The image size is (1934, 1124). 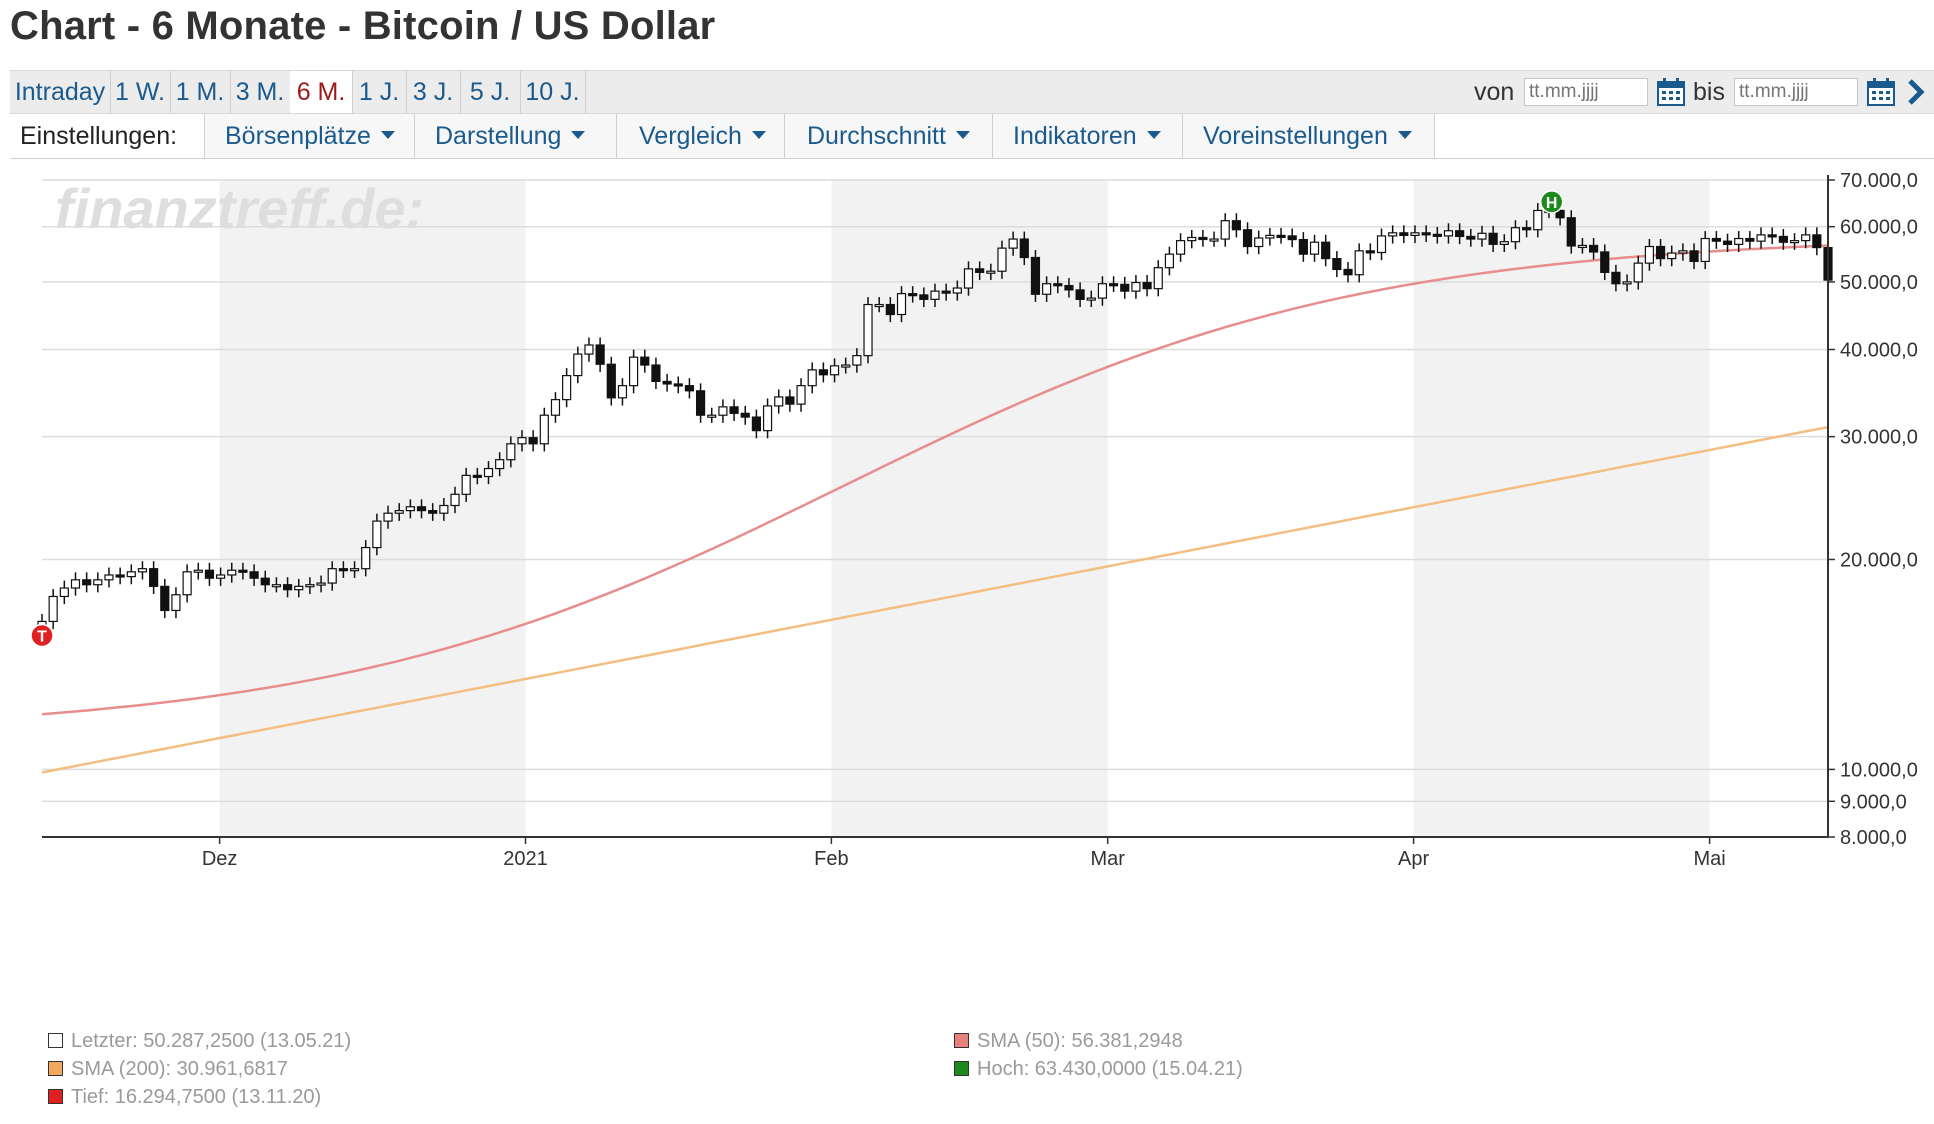 I want to click on y-tick-label: 30.000,0, so click(x=1879, y=438).